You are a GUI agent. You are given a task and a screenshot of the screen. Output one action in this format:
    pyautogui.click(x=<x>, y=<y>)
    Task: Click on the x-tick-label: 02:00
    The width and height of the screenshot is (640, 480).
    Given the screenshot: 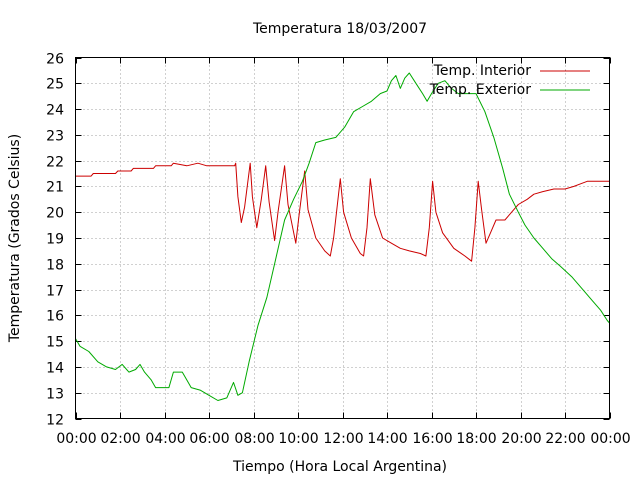 What is the action you would take?
    pyautogui.click(x=120, y=439)
    